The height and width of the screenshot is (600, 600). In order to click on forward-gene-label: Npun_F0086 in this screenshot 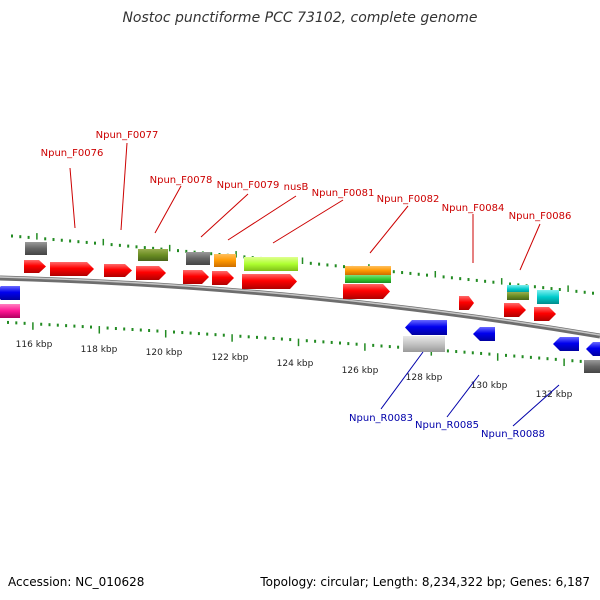, I will do `click(540, 216)`.